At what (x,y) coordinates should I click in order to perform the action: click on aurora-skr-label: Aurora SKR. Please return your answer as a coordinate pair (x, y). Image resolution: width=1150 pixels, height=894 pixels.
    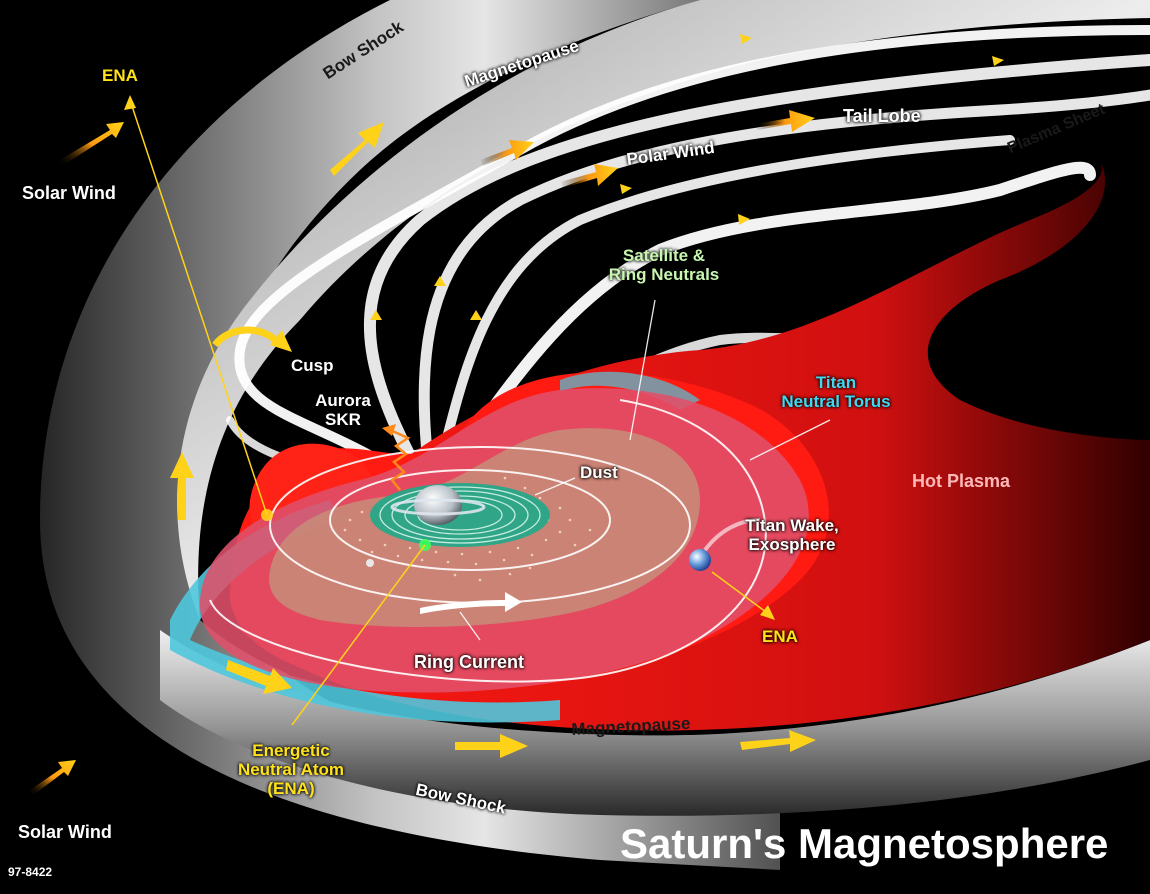
    Looking at the image, I should click on (343, 410).